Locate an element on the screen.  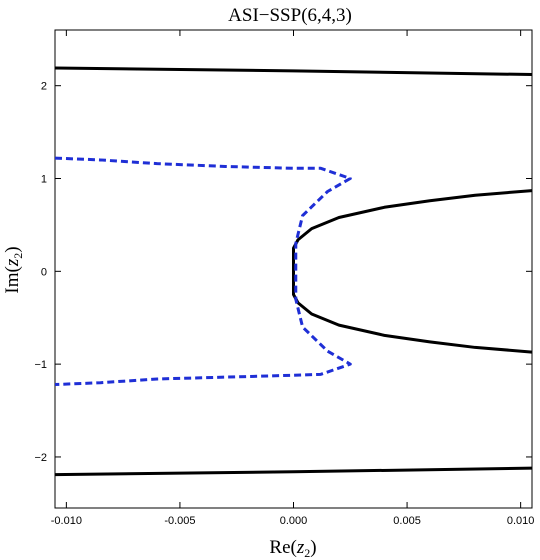
y-tick-label: 2 is located at coordinates (44, 87).